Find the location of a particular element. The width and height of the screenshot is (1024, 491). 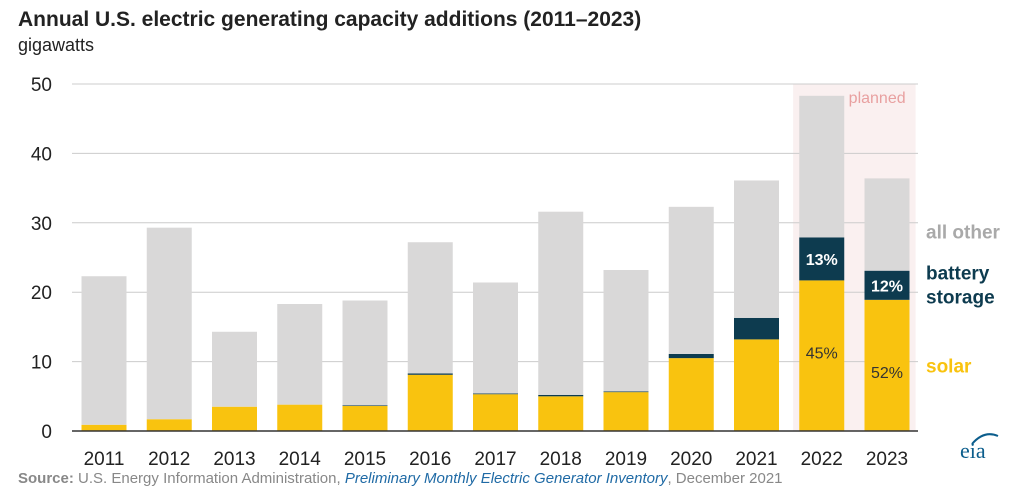

x-tick-label: 2018 is located at coordinates (561, 459).